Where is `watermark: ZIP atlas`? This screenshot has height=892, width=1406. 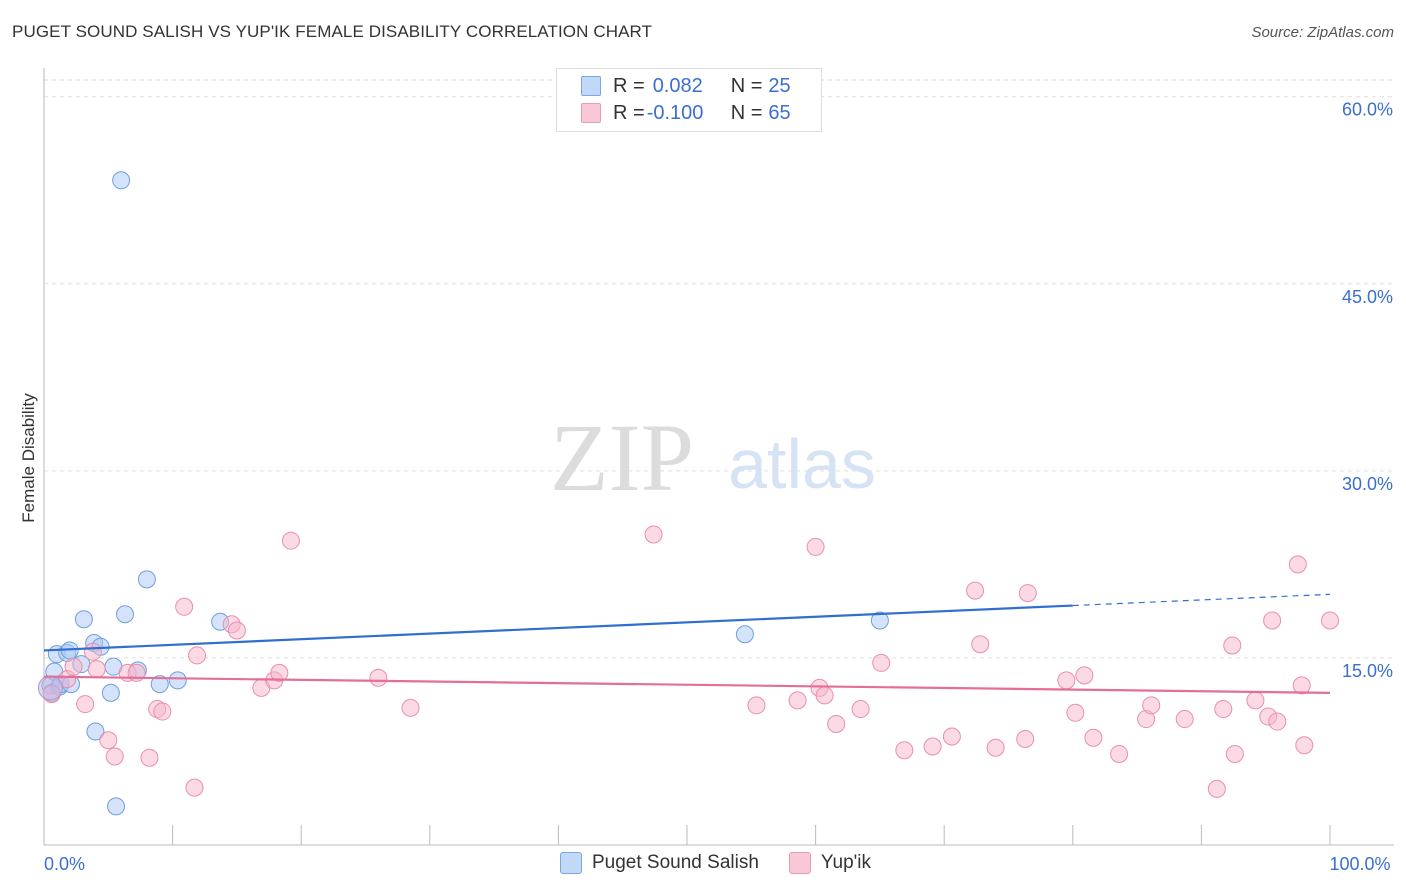 watermark: ZIP atlas is located at coordinates (713, 457).